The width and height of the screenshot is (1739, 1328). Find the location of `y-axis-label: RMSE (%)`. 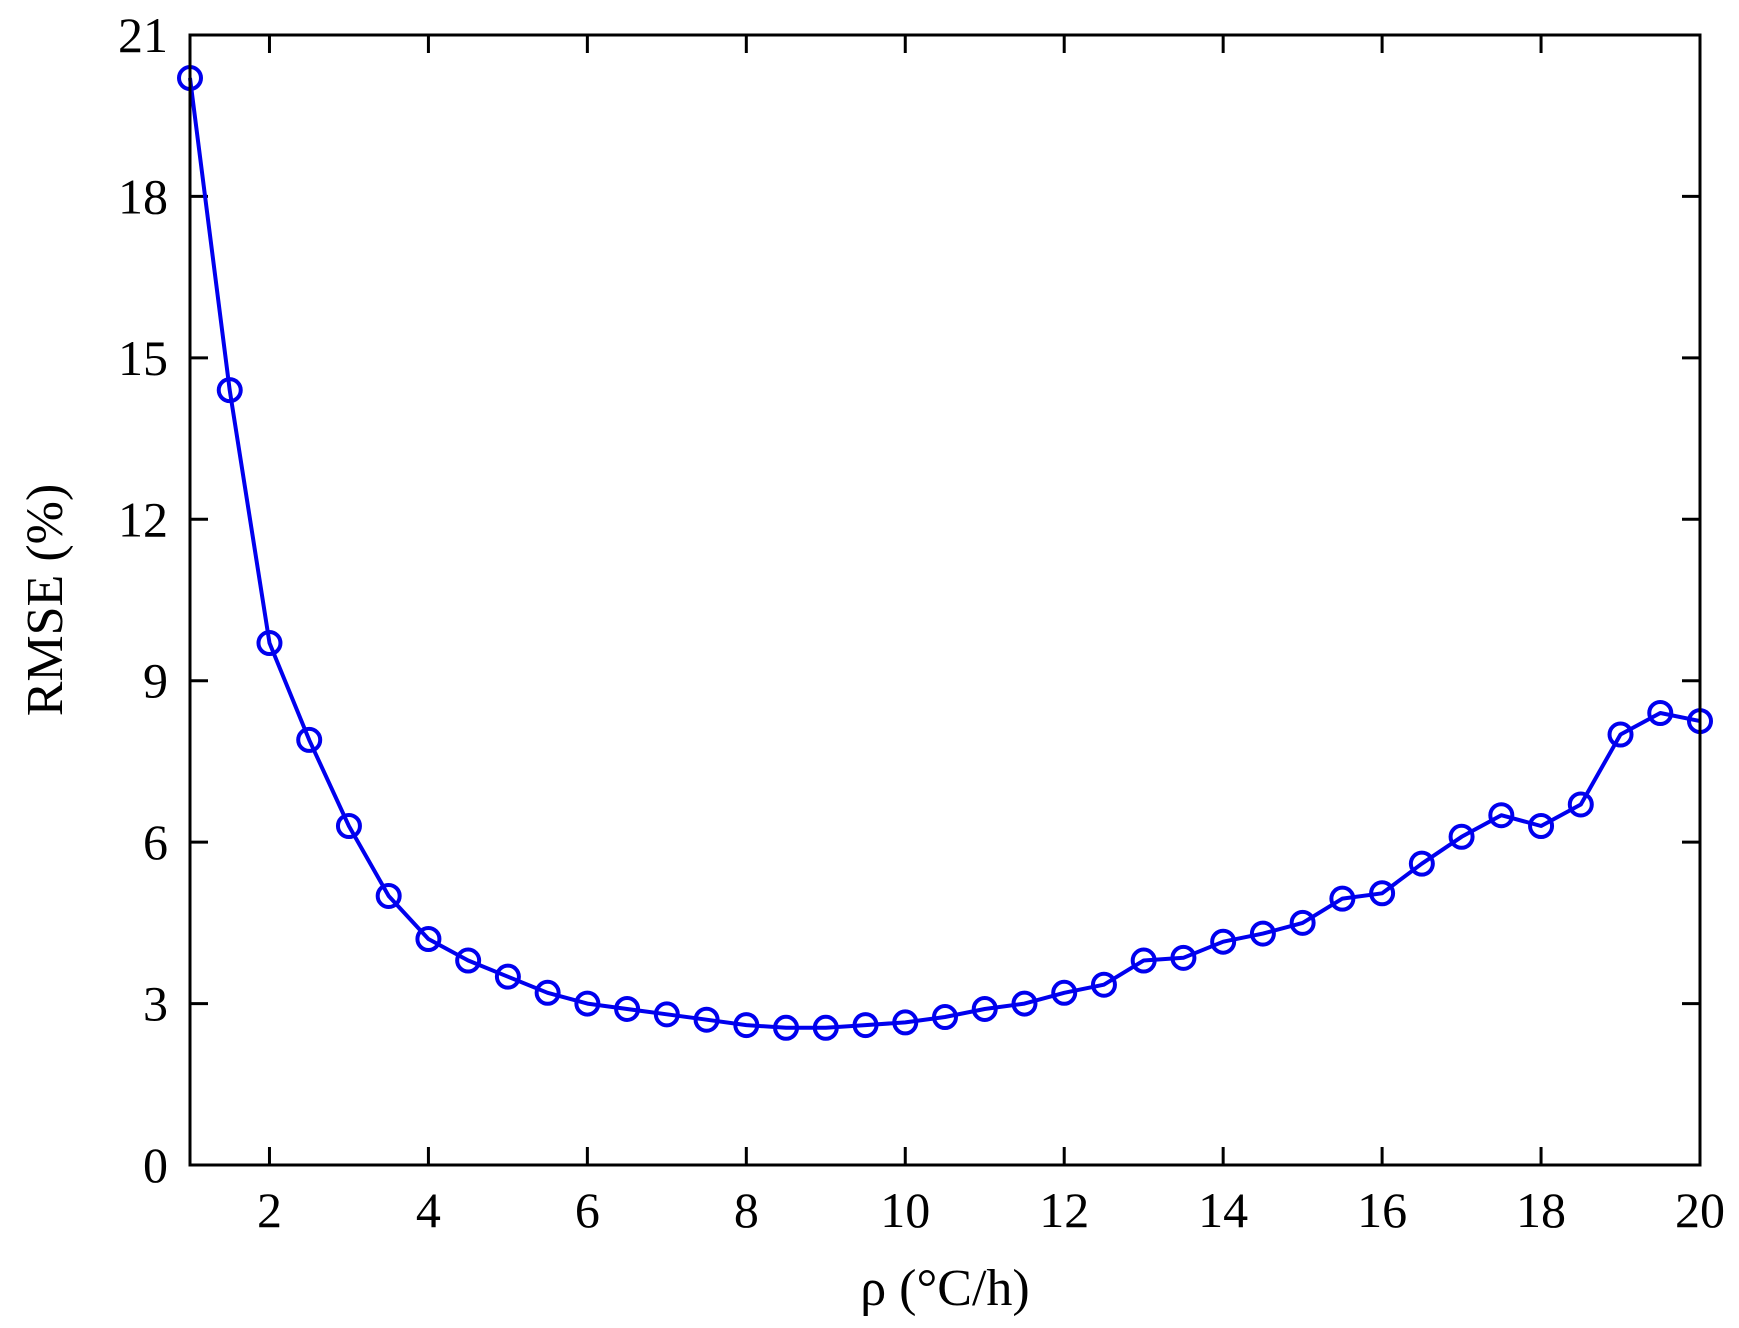

y-axis-label: RMSE (%) is located at coordinates (45, 600).